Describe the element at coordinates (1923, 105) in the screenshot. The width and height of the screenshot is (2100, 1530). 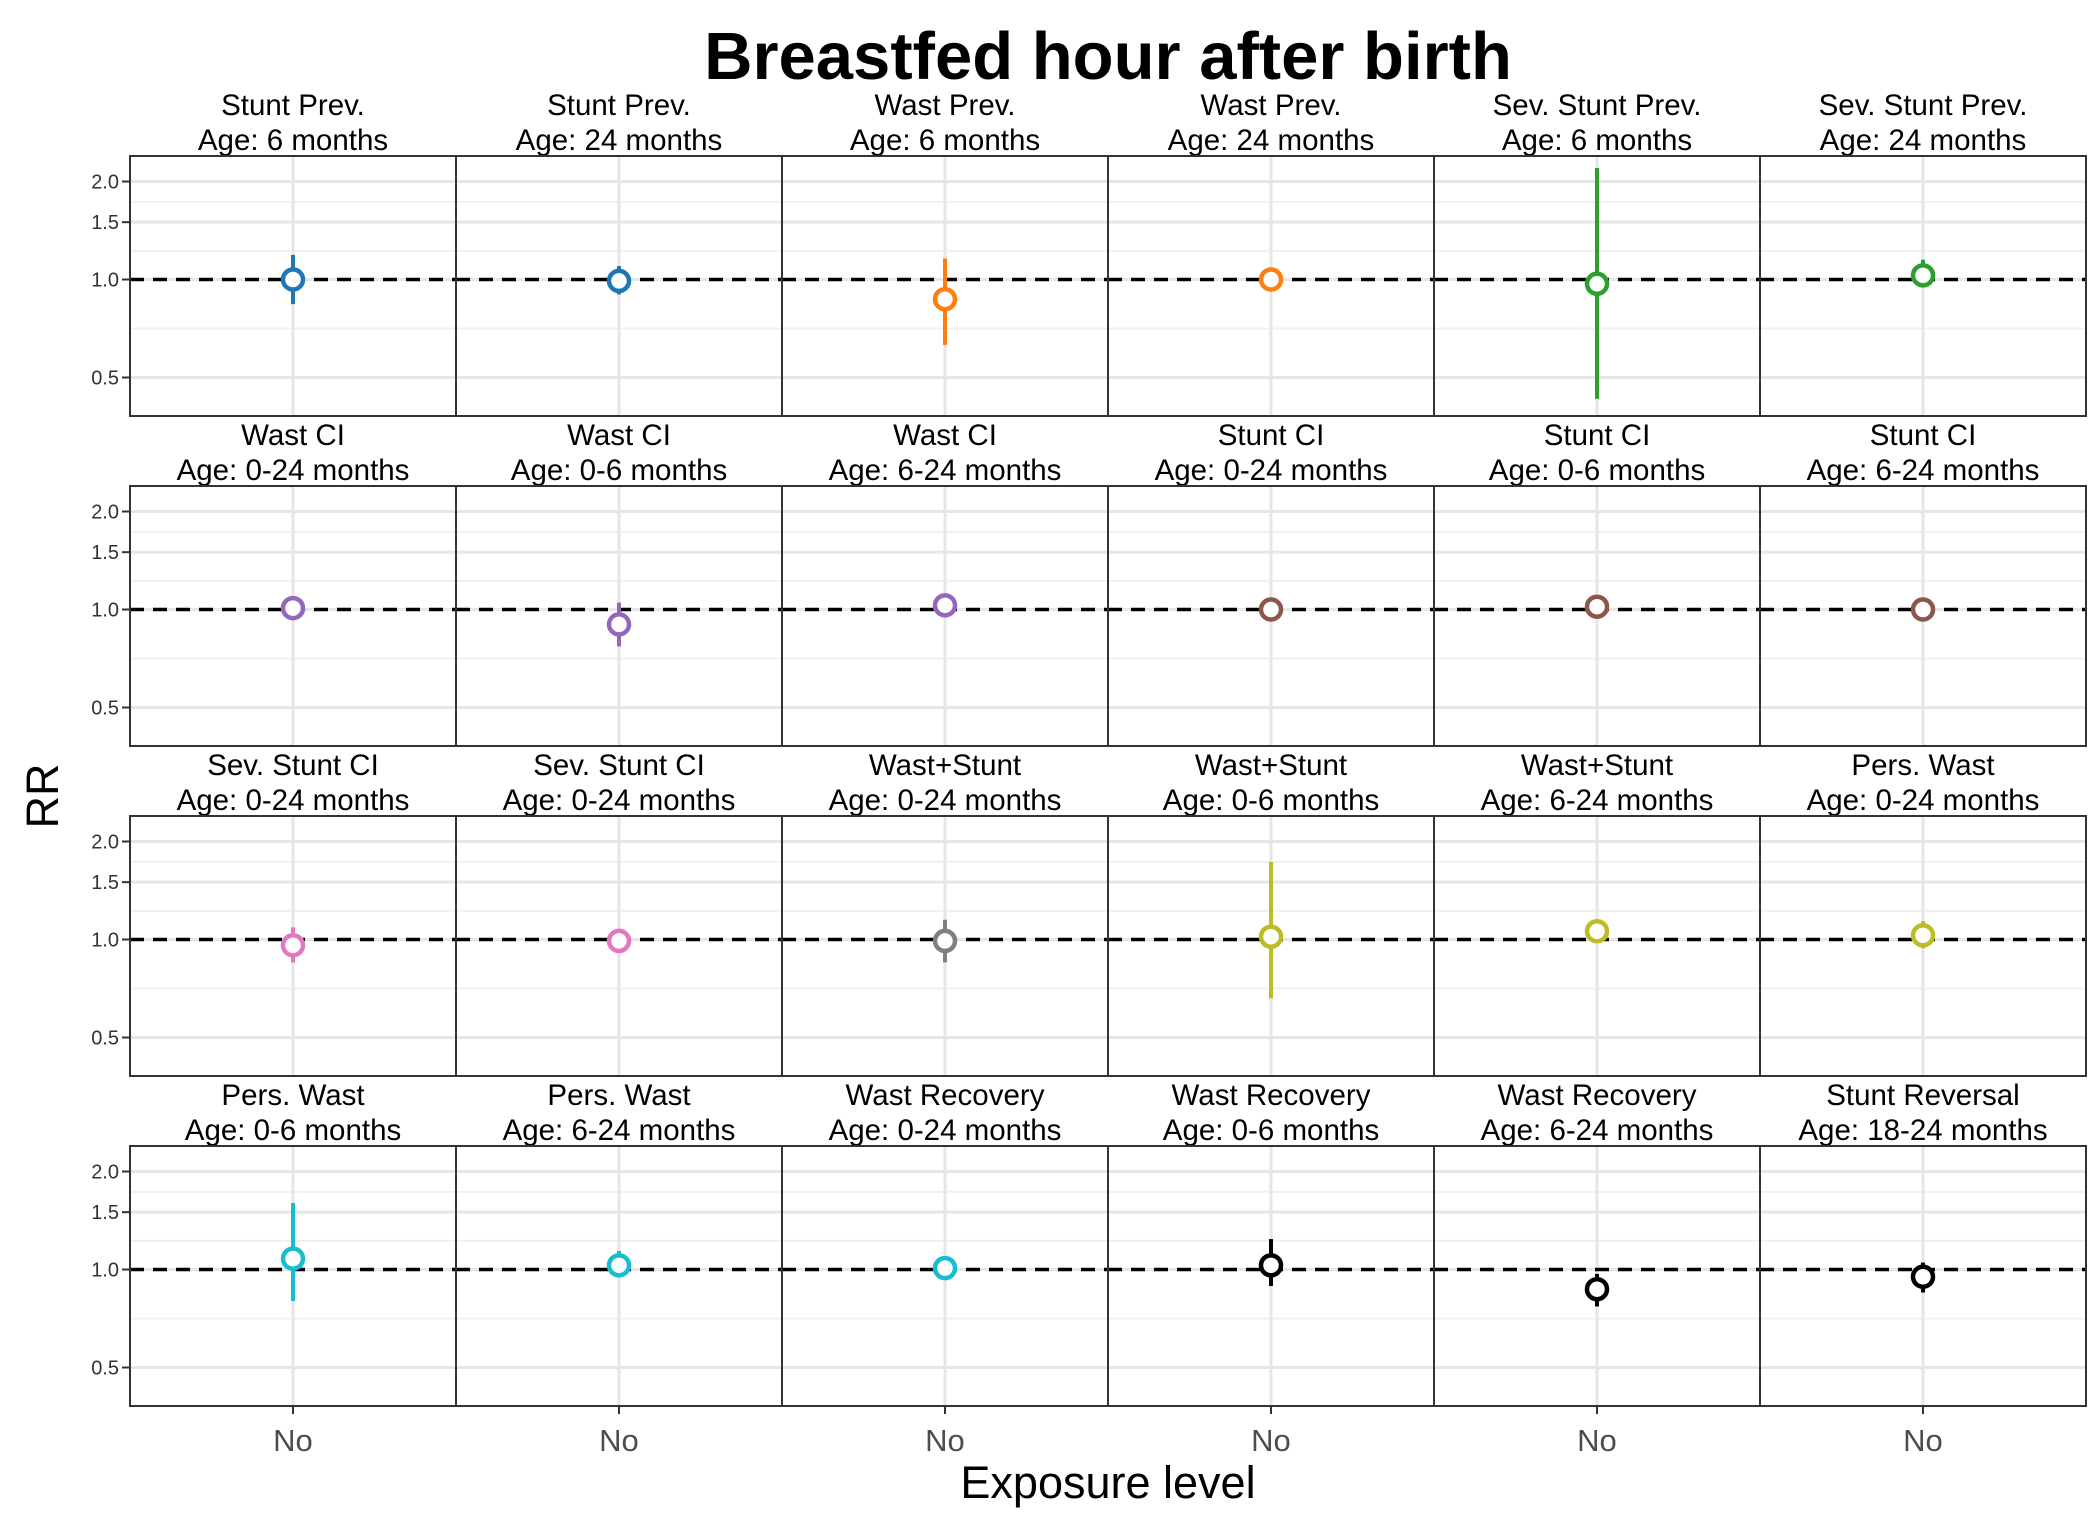
I see `facet-outcome-label: Sev. Stunt Prev.` at that location.